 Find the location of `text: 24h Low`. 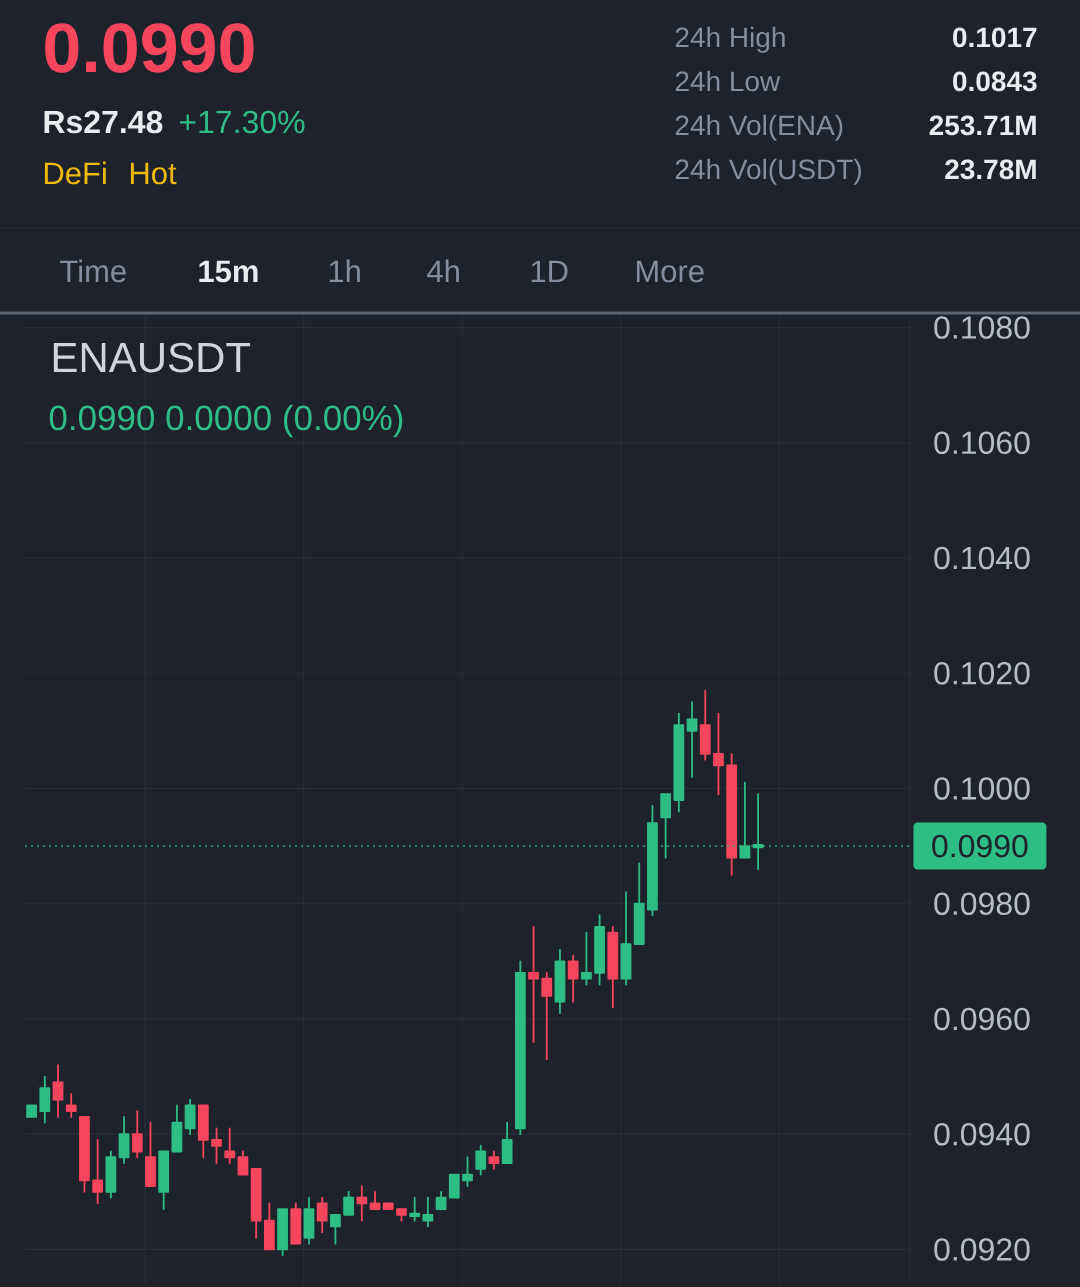

text: 24h Low is located at coordinates (728, 81).